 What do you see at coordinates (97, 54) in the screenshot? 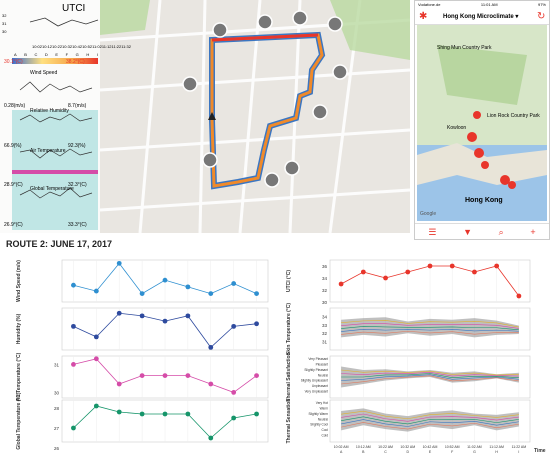
I see `utci-letter: I` at bounding box center [97, 54].